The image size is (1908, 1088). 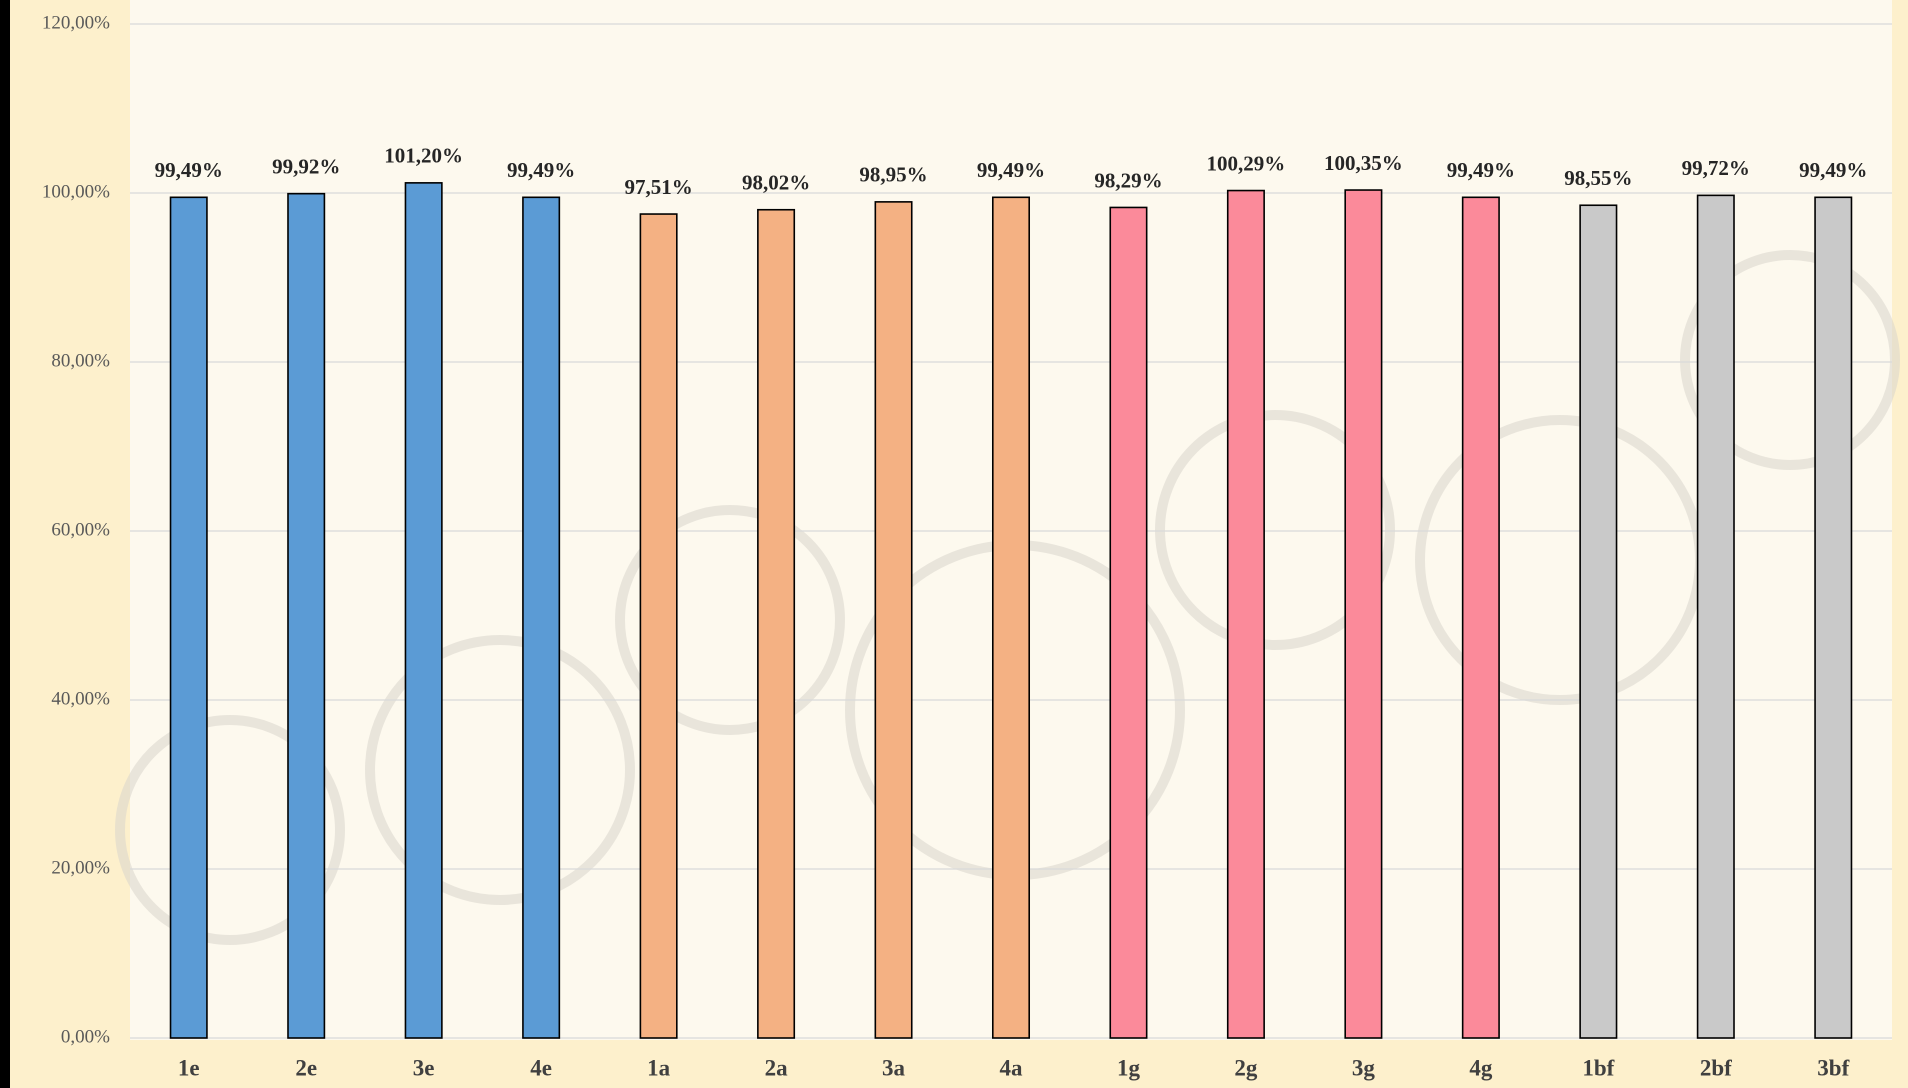 I want to click on y-tick-label: 20,00%, so click(x=80, y=867).